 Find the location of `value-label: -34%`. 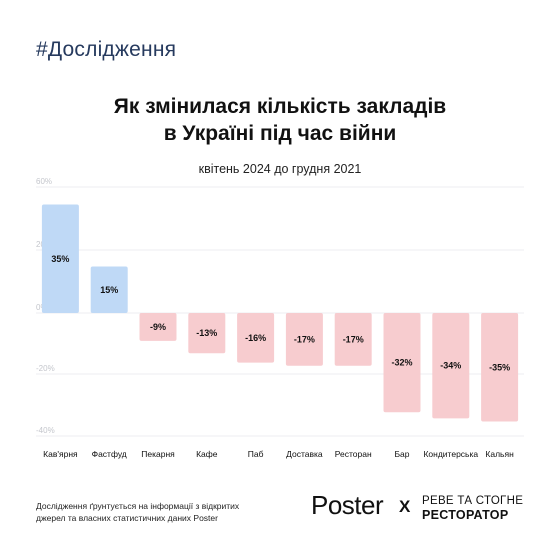

value-label: -34% is located at coordinates (450, 366).